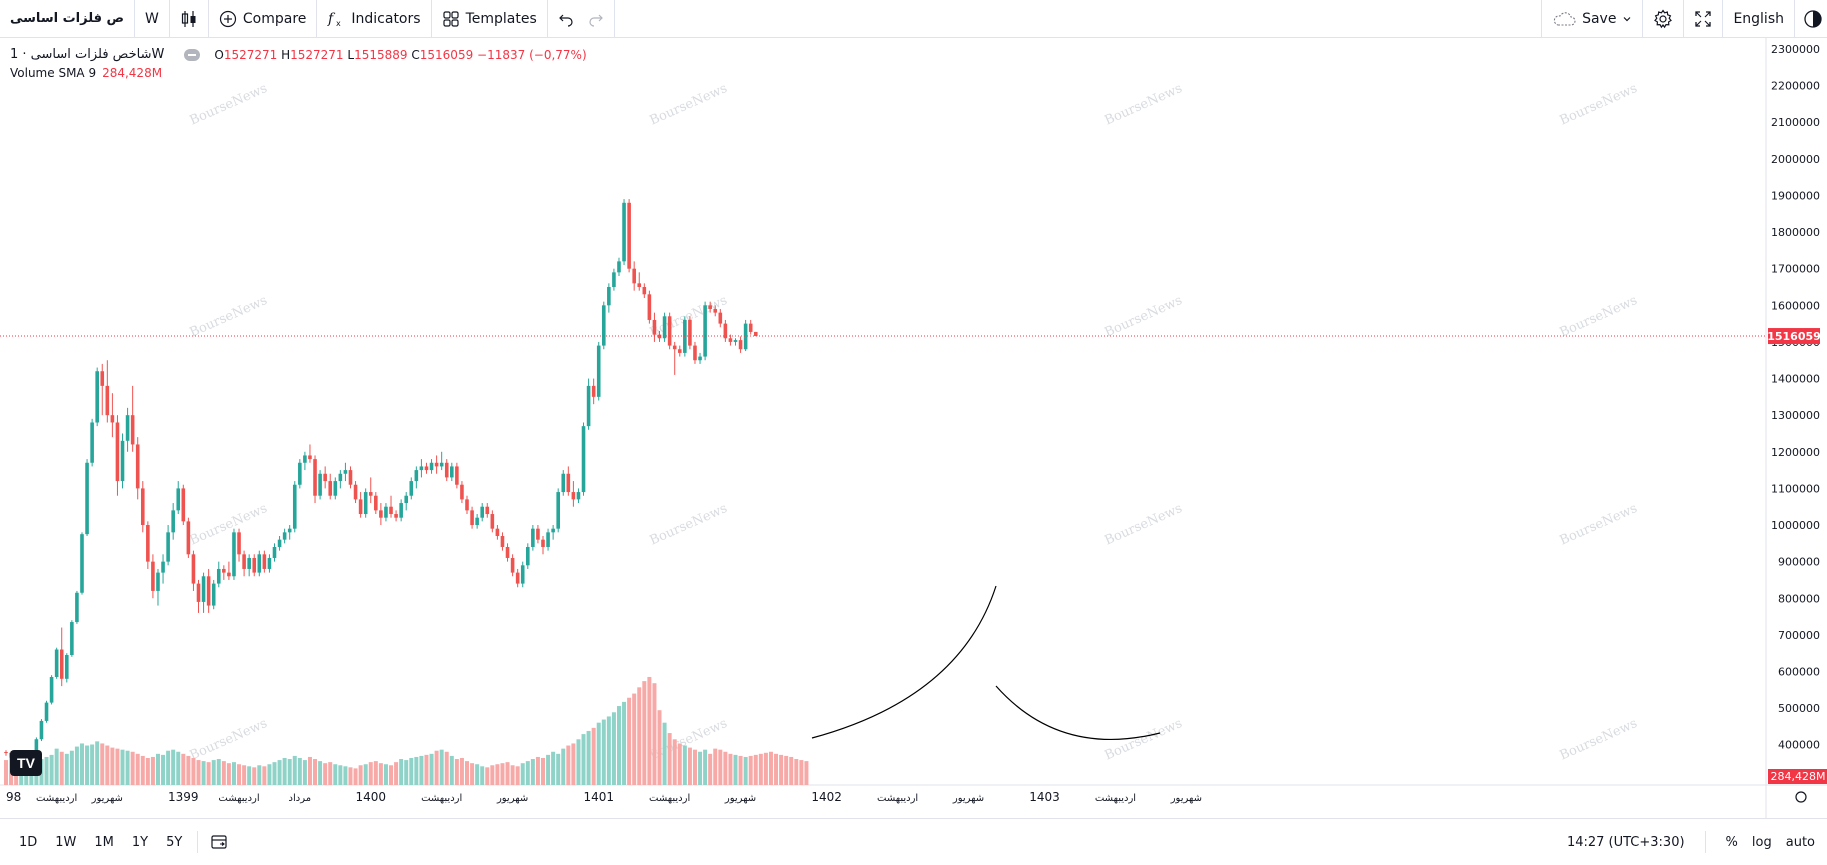  Describe the element at coordinates (374, 19) in the screenshot. I see `indicators-button: f x Indicators` at that location.